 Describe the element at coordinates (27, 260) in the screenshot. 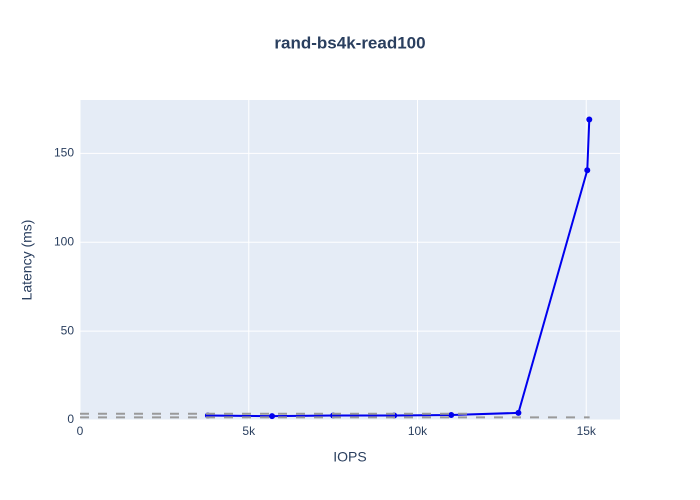

I see `y-axis-title: Latency (ms)` at that location.